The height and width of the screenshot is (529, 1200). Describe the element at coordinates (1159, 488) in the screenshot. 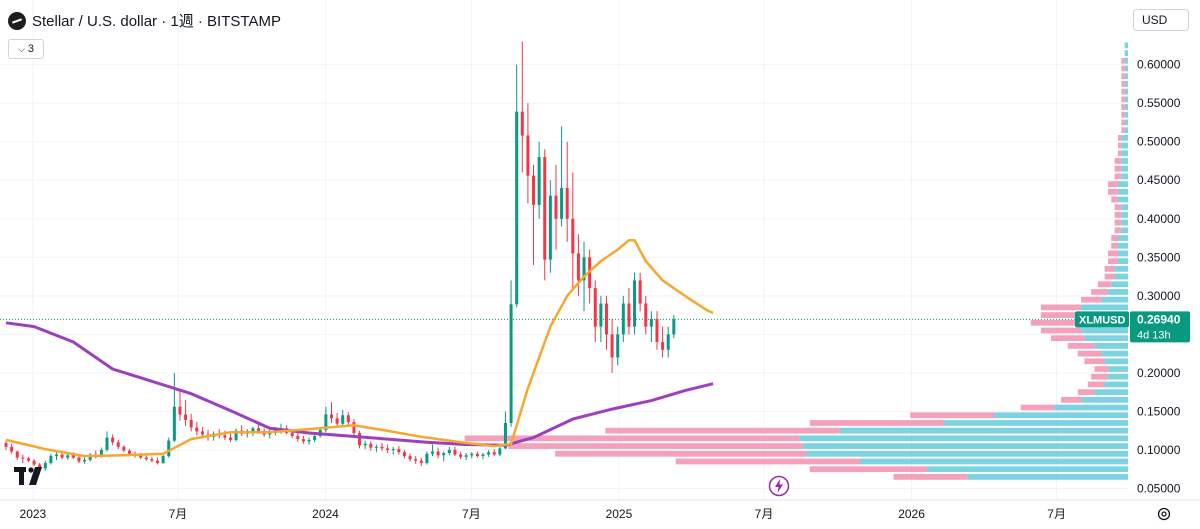

I see `price-tick-label: 0.05000` at that location.